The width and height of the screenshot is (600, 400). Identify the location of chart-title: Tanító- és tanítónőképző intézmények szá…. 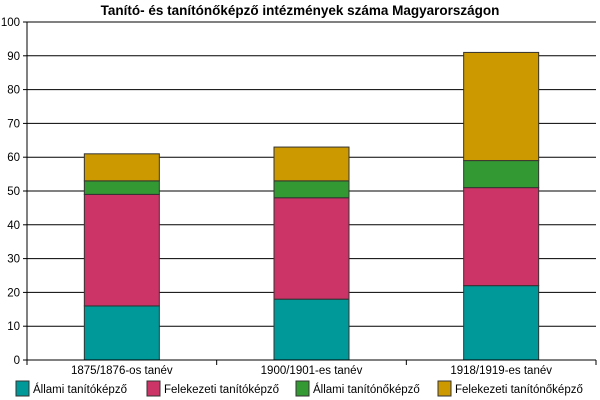
(300, 10).